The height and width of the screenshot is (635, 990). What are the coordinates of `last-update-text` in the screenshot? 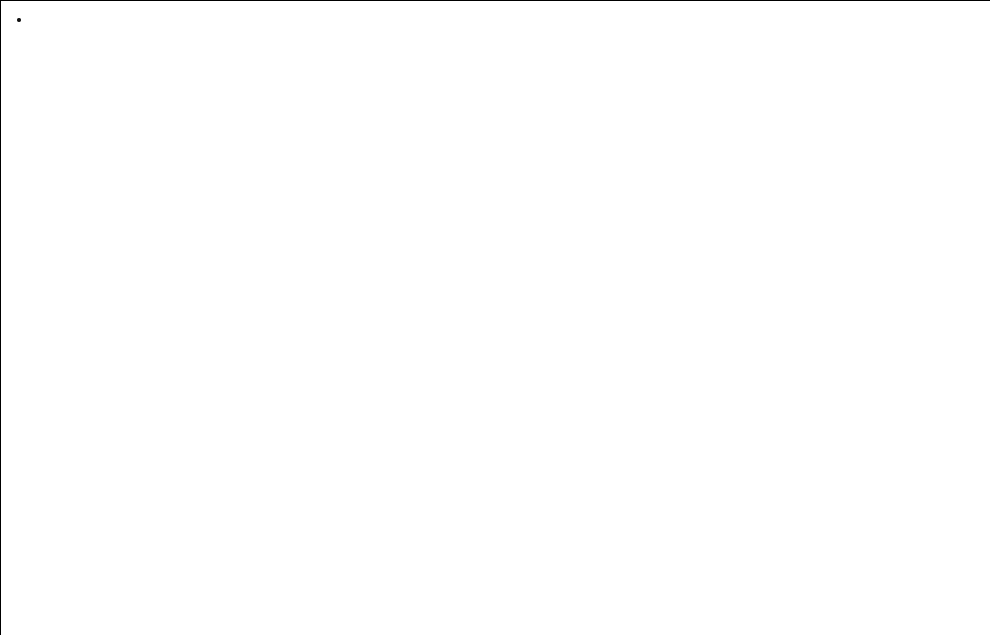 It's located at (511, 20).